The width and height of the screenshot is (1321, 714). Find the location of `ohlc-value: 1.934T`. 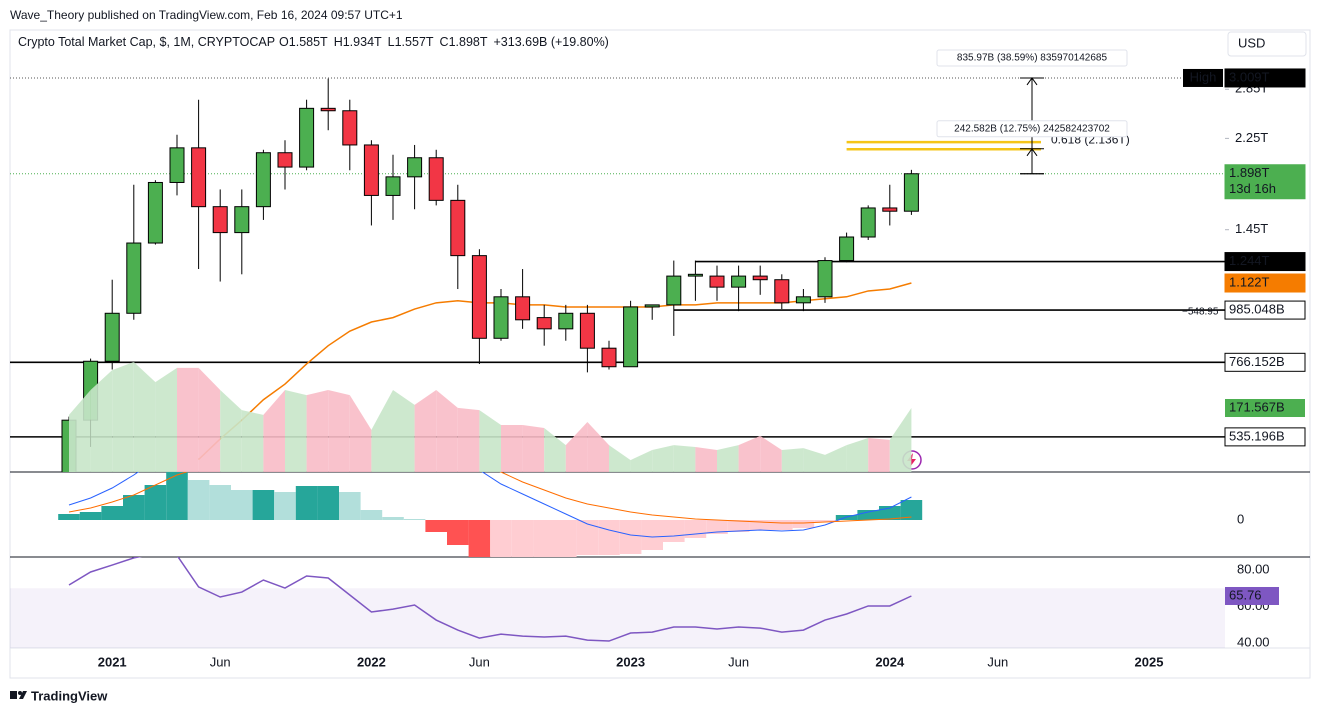

ohlc-value: 1.934T is located at coordinates (362, 42).